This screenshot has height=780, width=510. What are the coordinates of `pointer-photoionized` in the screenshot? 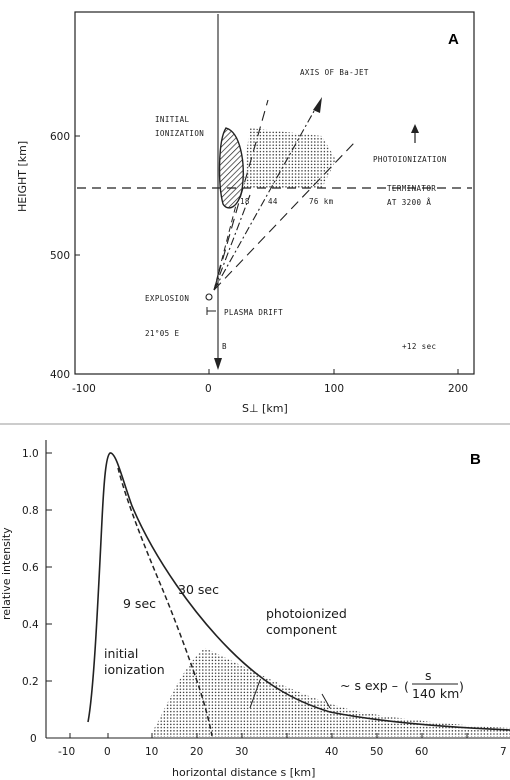 It's located at (255, 694).